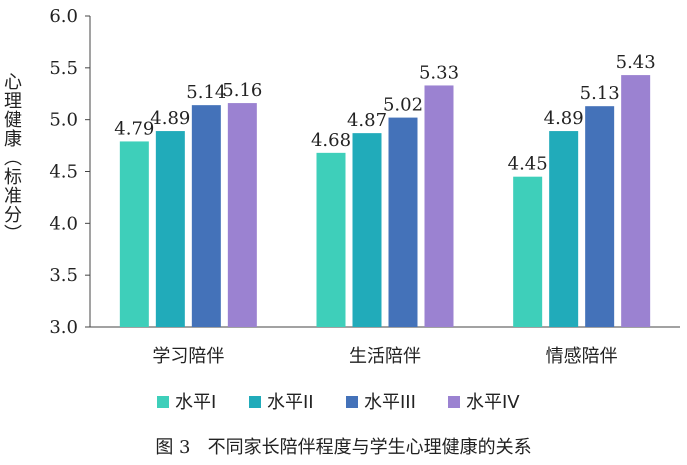 The width and height of the screenshot is (687, 465). I want to click on bar-value-label: 5.02, so click(403, 105).